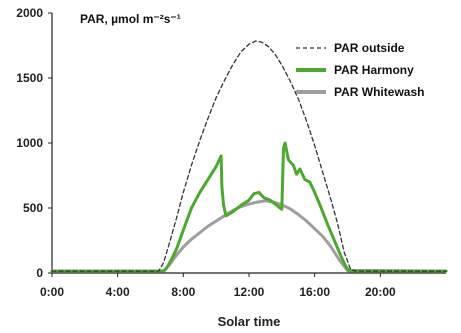 The width and height of the screenshot is (461, 333). Describe the element at coordinates (29, 13) in the screenshot. I see `y-tick-label: 2000` at that location.